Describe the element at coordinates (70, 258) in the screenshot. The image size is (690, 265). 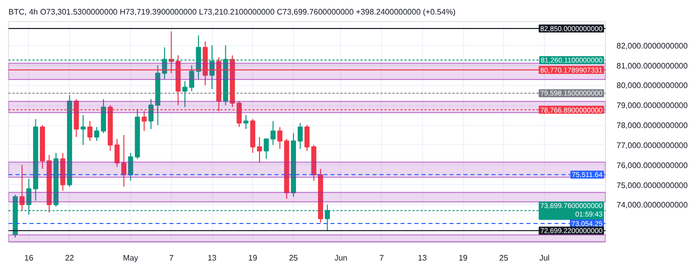
I see `x-tick-label: 22` at that location.